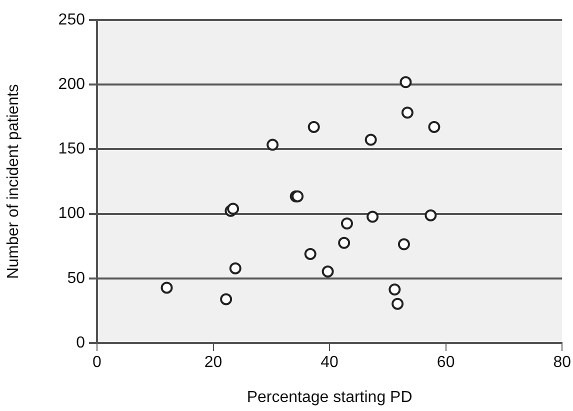  What do you see at coordinates (72, 85) in the screenshot?
I see `y-tick-label: 200` at bounding box center [72, 85].